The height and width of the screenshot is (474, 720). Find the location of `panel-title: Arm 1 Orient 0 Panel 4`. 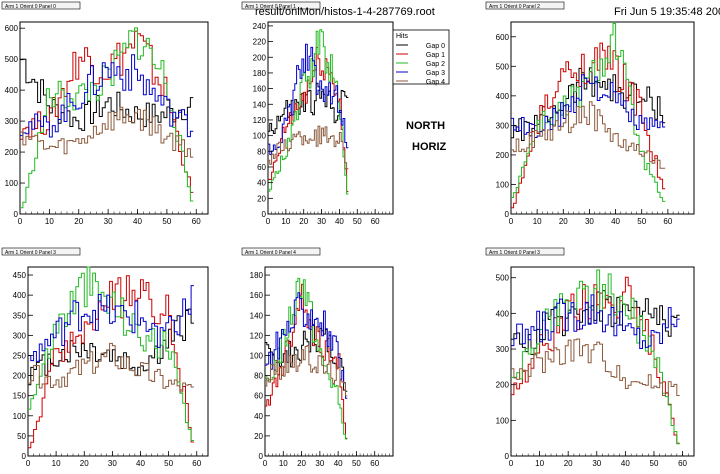

panel-title: Arm 1 Orient 0 Panel 4 is located at coordinates (270, 253).